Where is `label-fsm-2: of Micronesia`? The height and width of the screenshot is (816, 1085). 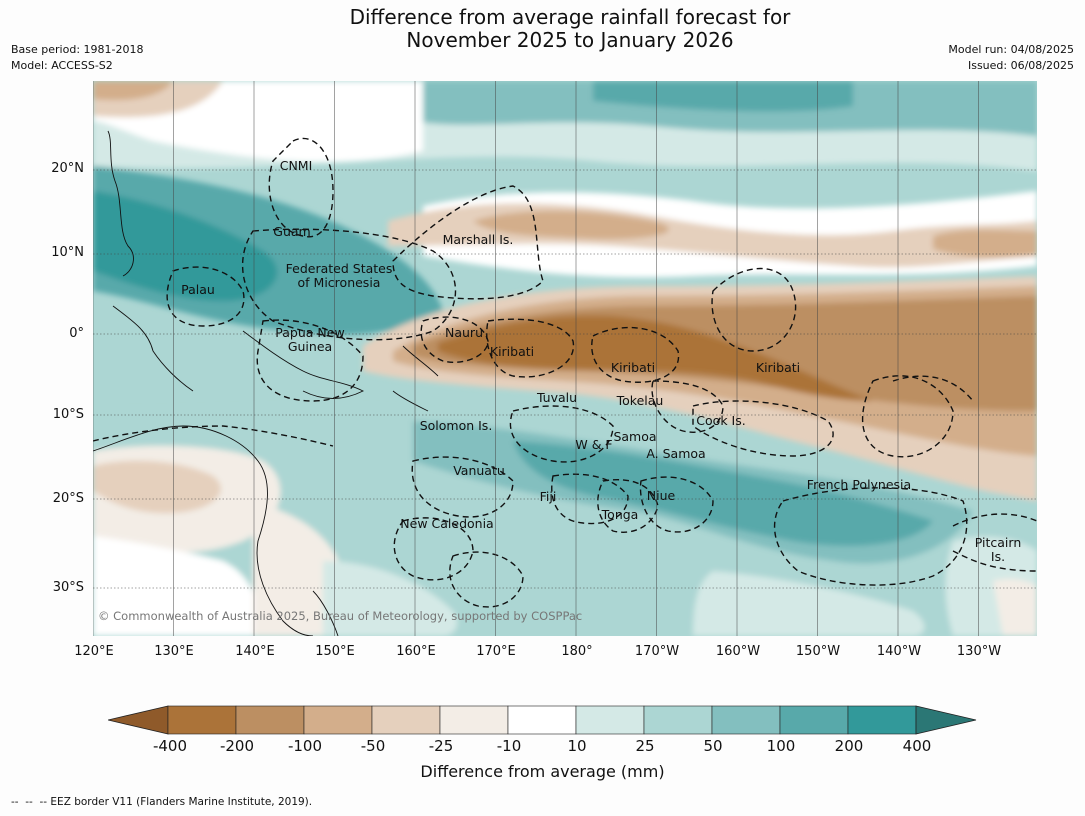 label-fsm-2: of Micronesia is located at coordinates (339, 282).